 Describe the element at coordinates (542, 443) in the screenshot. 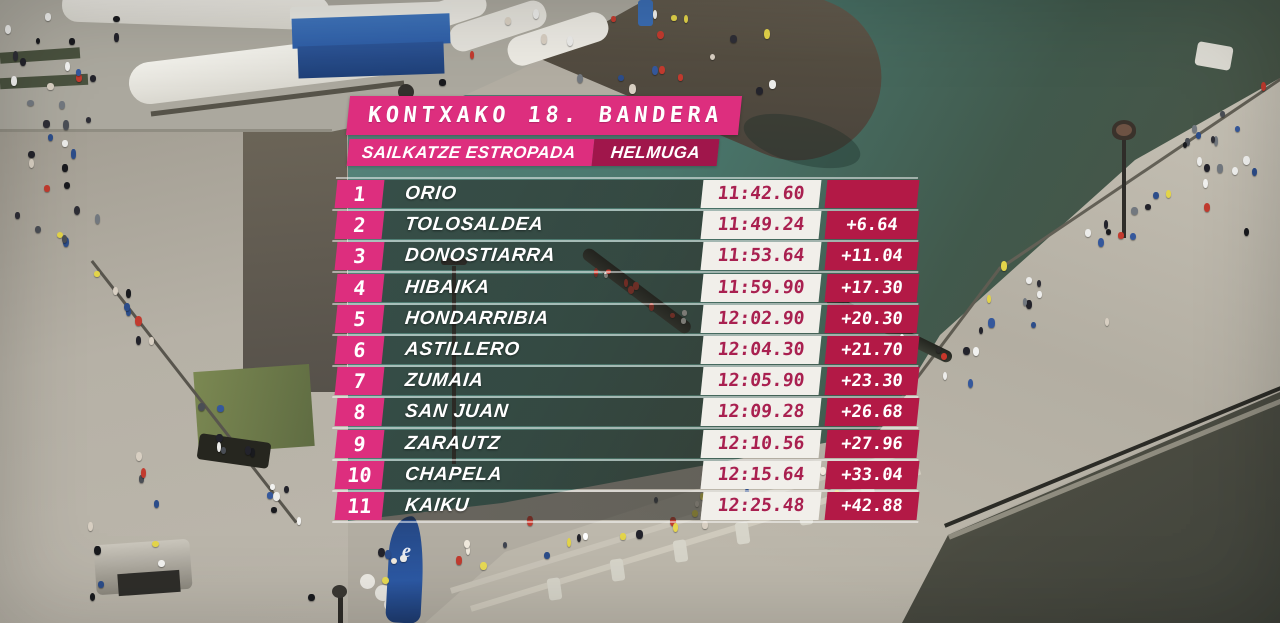

I see `team-cell: ZARAUTZ` at that location.